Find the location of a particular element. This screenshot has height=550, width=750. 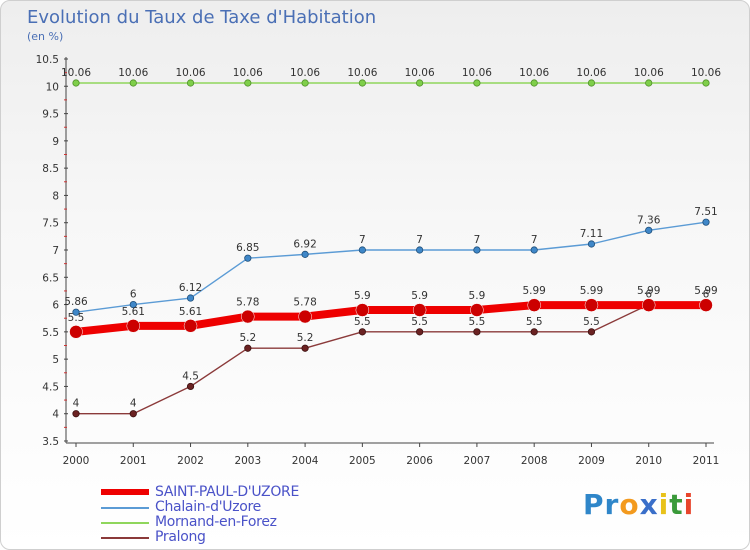

y-tick-label: 3.5 is located at coordinates (50, 442).